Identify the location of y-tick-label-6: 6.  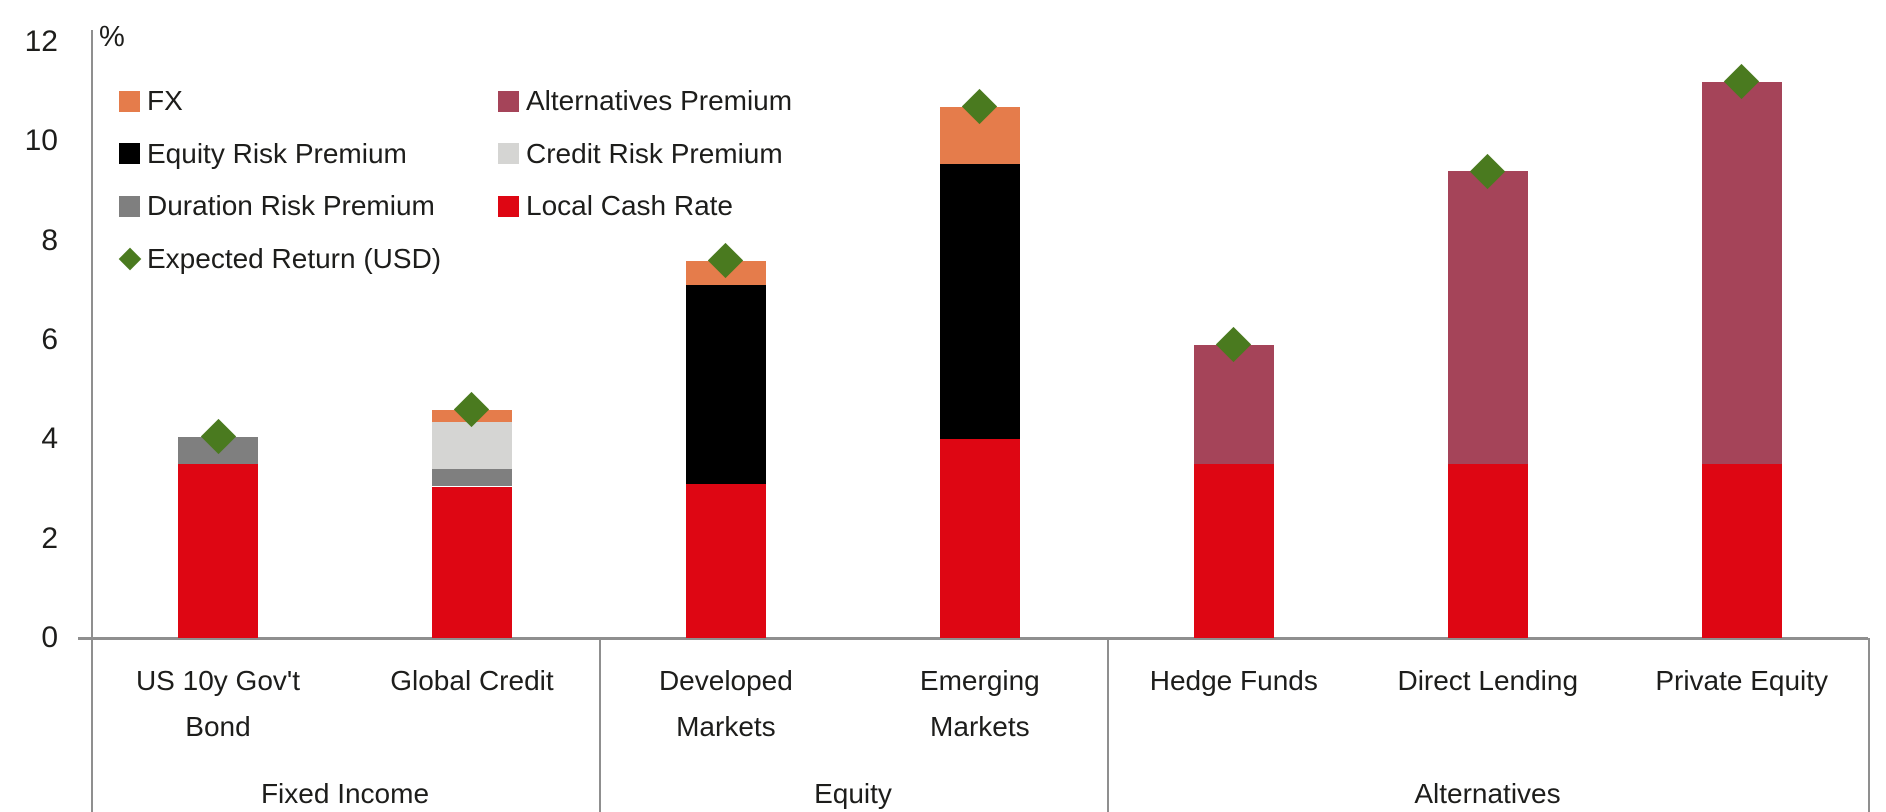
(49, 339).